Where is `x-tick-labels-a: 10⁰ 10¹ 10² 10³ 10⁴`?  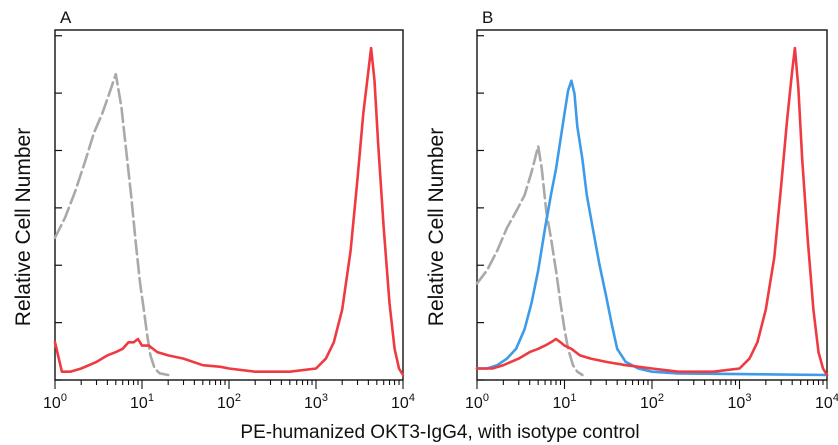 x-tick-labels-a: 10⁰ 10¹ 10² 10³ 10⁴ is located at coordinates (229, 402).